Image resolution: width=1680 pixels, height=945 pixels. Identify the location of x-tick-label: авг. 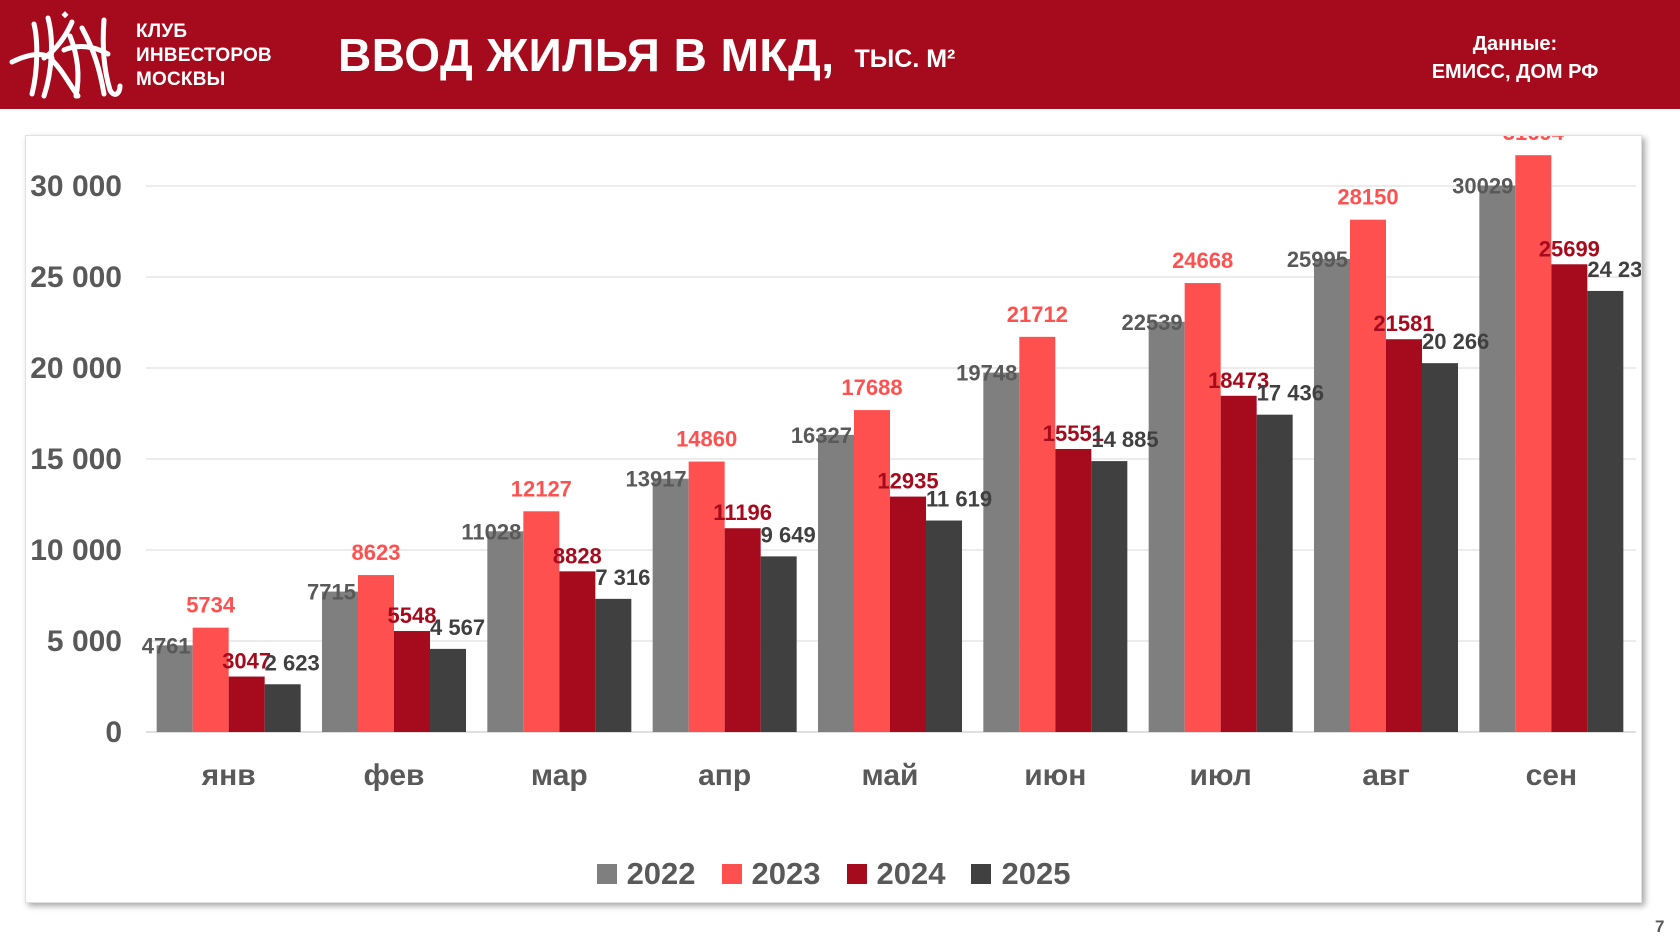
(1386, 775).